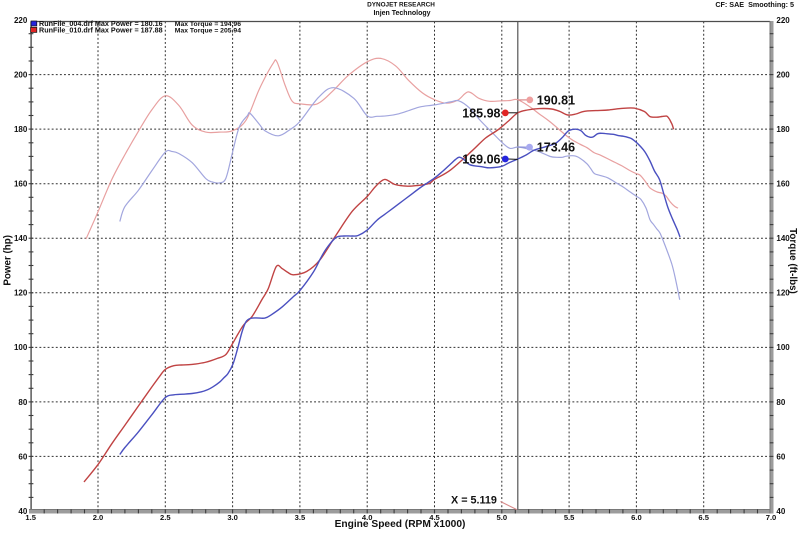  Describe the element at coordinates (401, 4) in the screenshot. I see `svg-text: DYNOJET RESEARCH` at that location.